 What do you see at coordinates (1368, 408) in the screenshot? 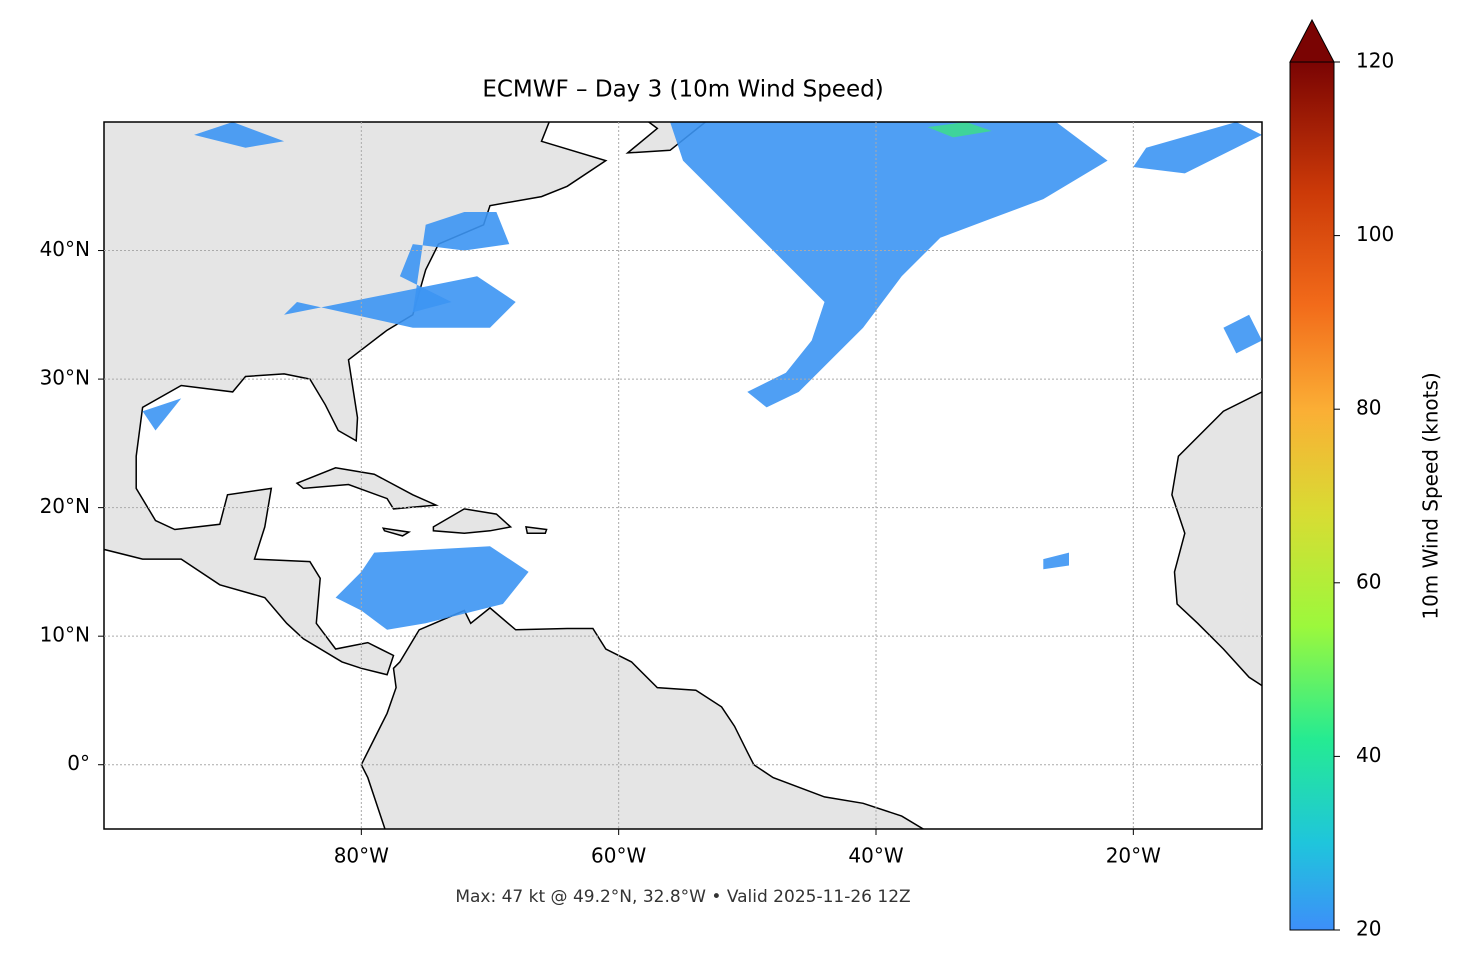
I see `colorbar-tick-label: 80` at bounding box center [1368, 408].